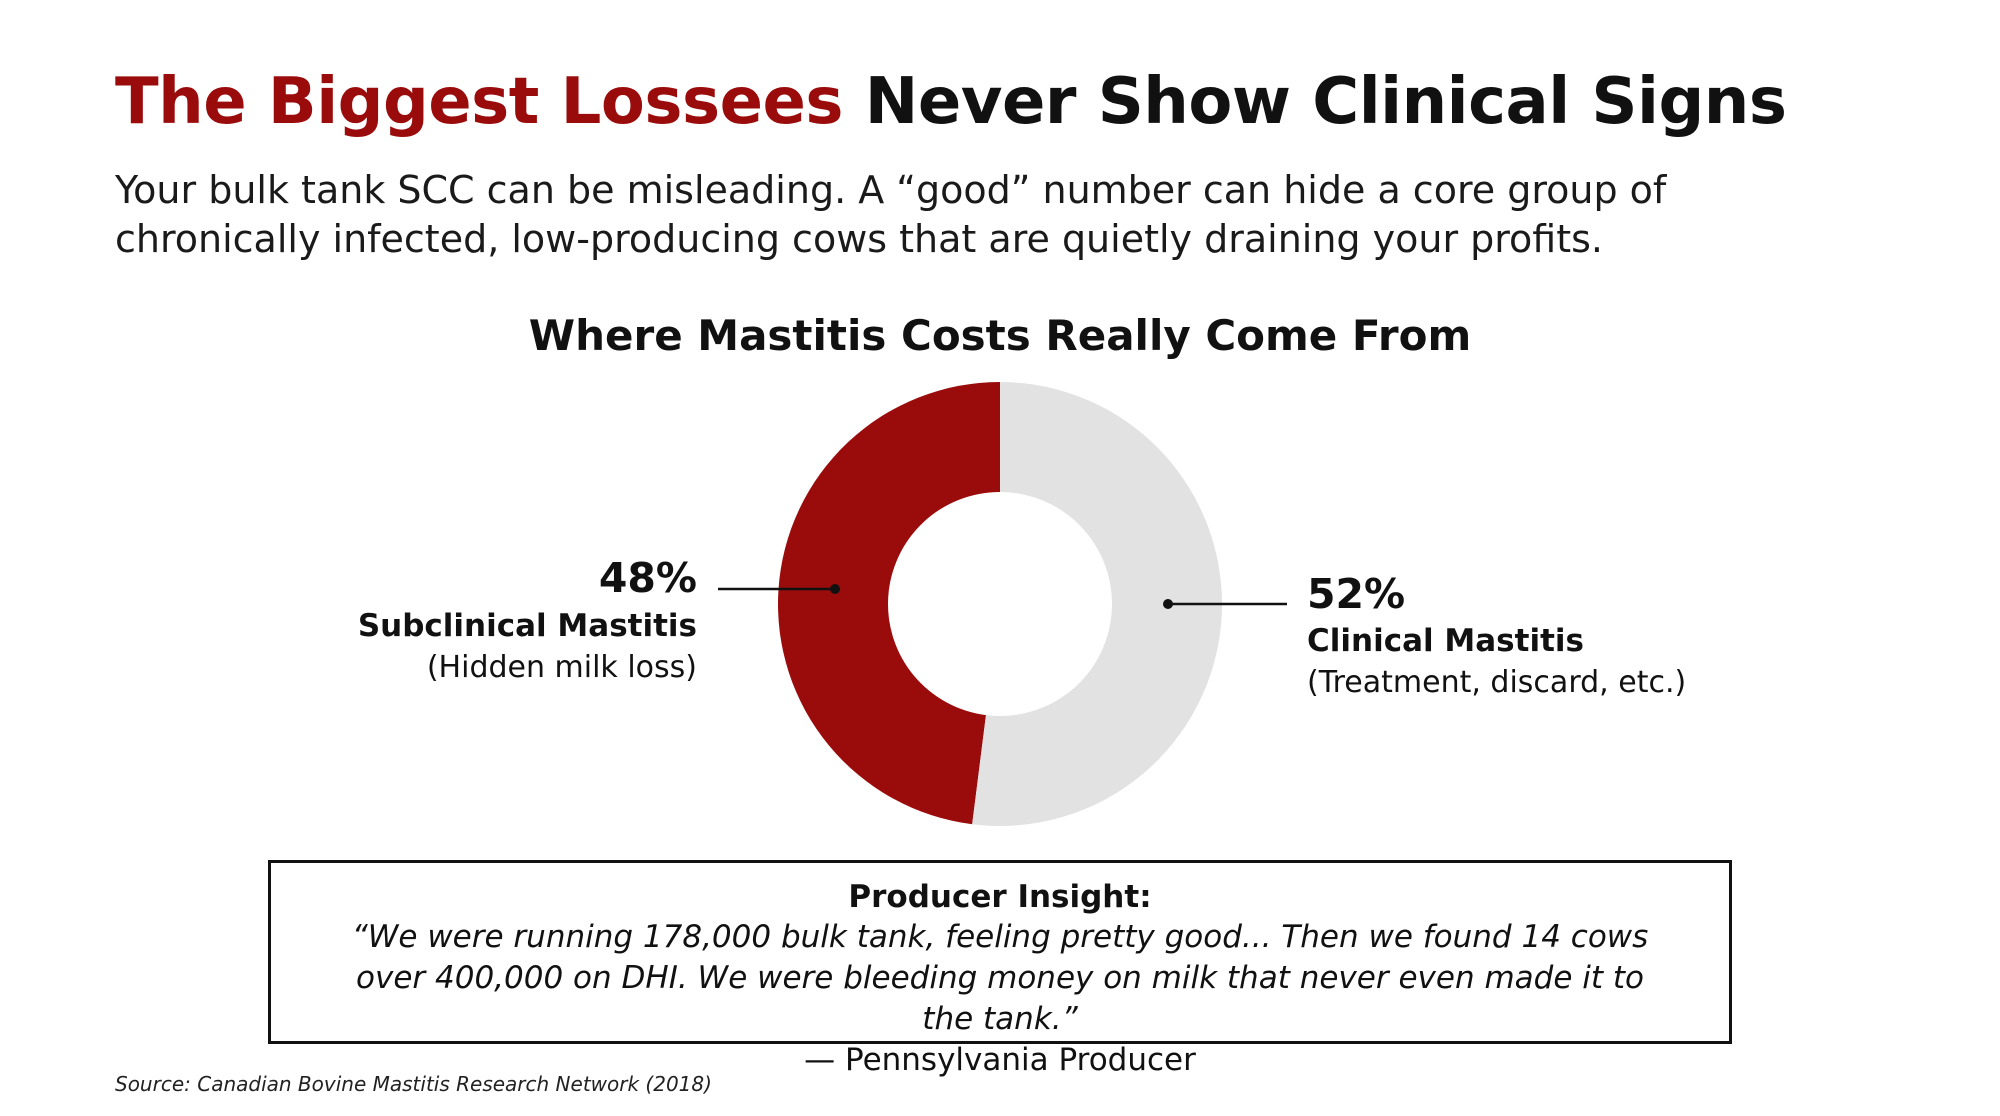 Image resolution: width=2000 pixels, height=1116 pixels. What do you see at coordinates (527, 626) in the screenshot?
I see `slice-label-subclinical: Subclinical Mastitis` at bounding box center [527, 626].